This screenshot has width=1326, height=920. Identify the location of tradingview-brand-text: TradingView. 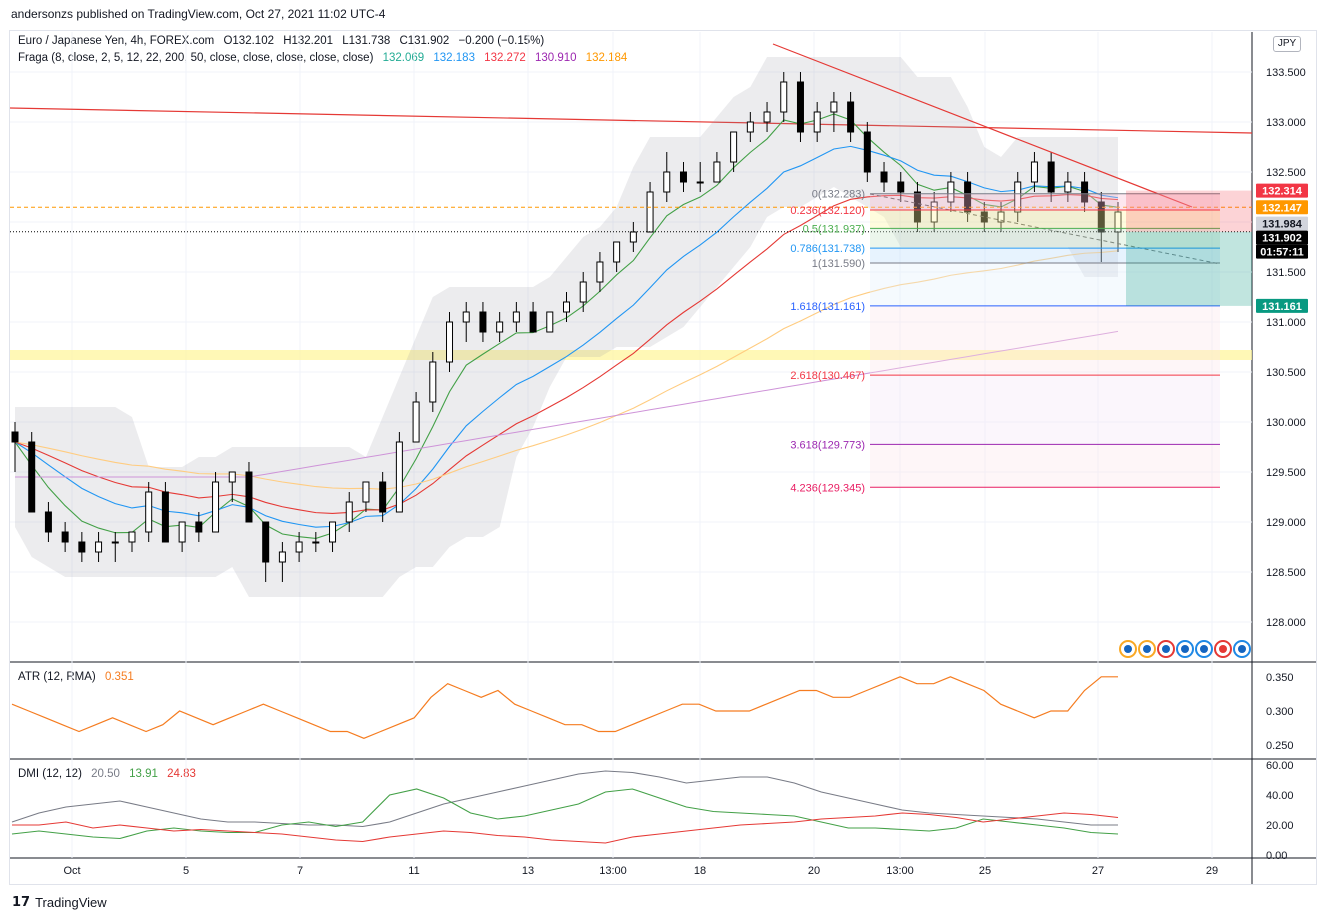
(71, 902).